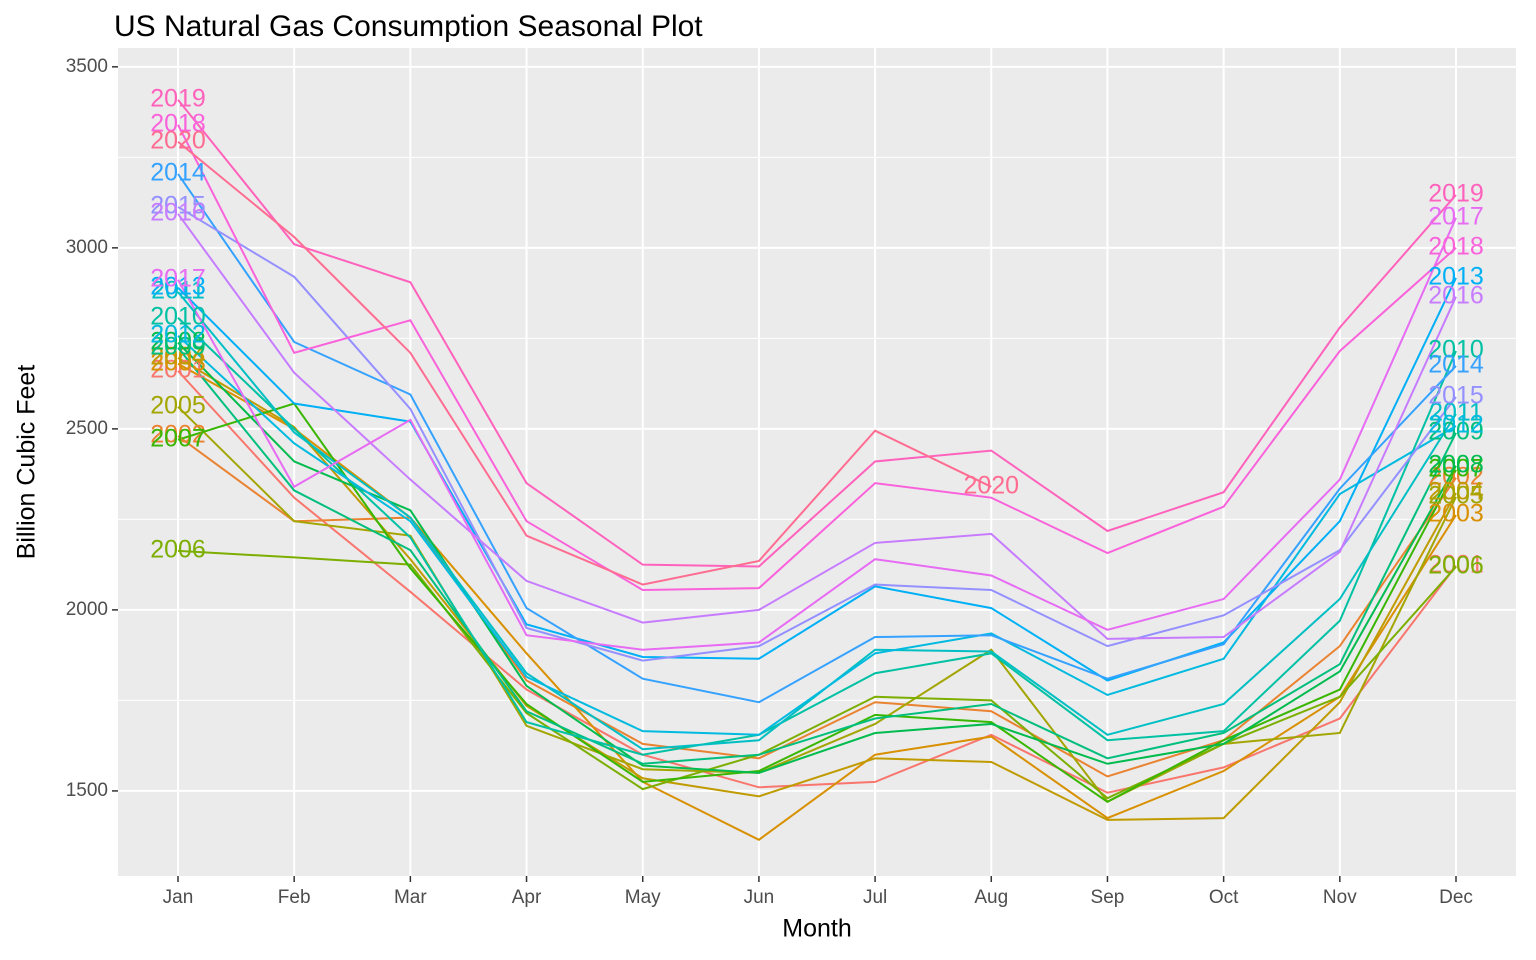 The image size is (1536, 960). What do you see at coordinates (816, 929) in the screenshot?
I see `x-axis-label: Month` at bounding box center [816, 929].